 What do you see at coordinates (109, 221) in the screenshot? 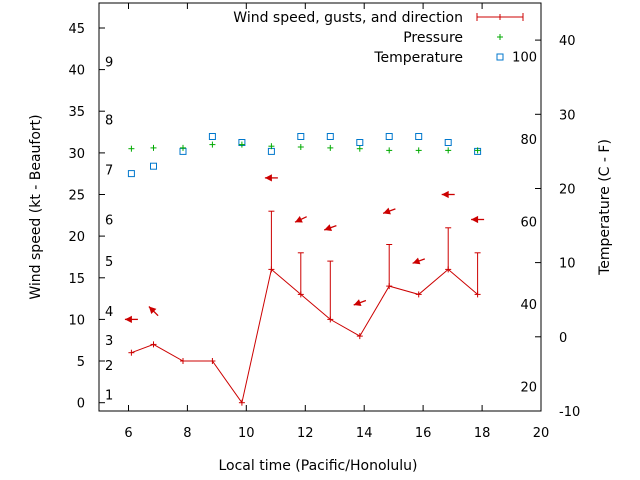
I see `beaufort-label: 6` at bounding box center [109, 221].